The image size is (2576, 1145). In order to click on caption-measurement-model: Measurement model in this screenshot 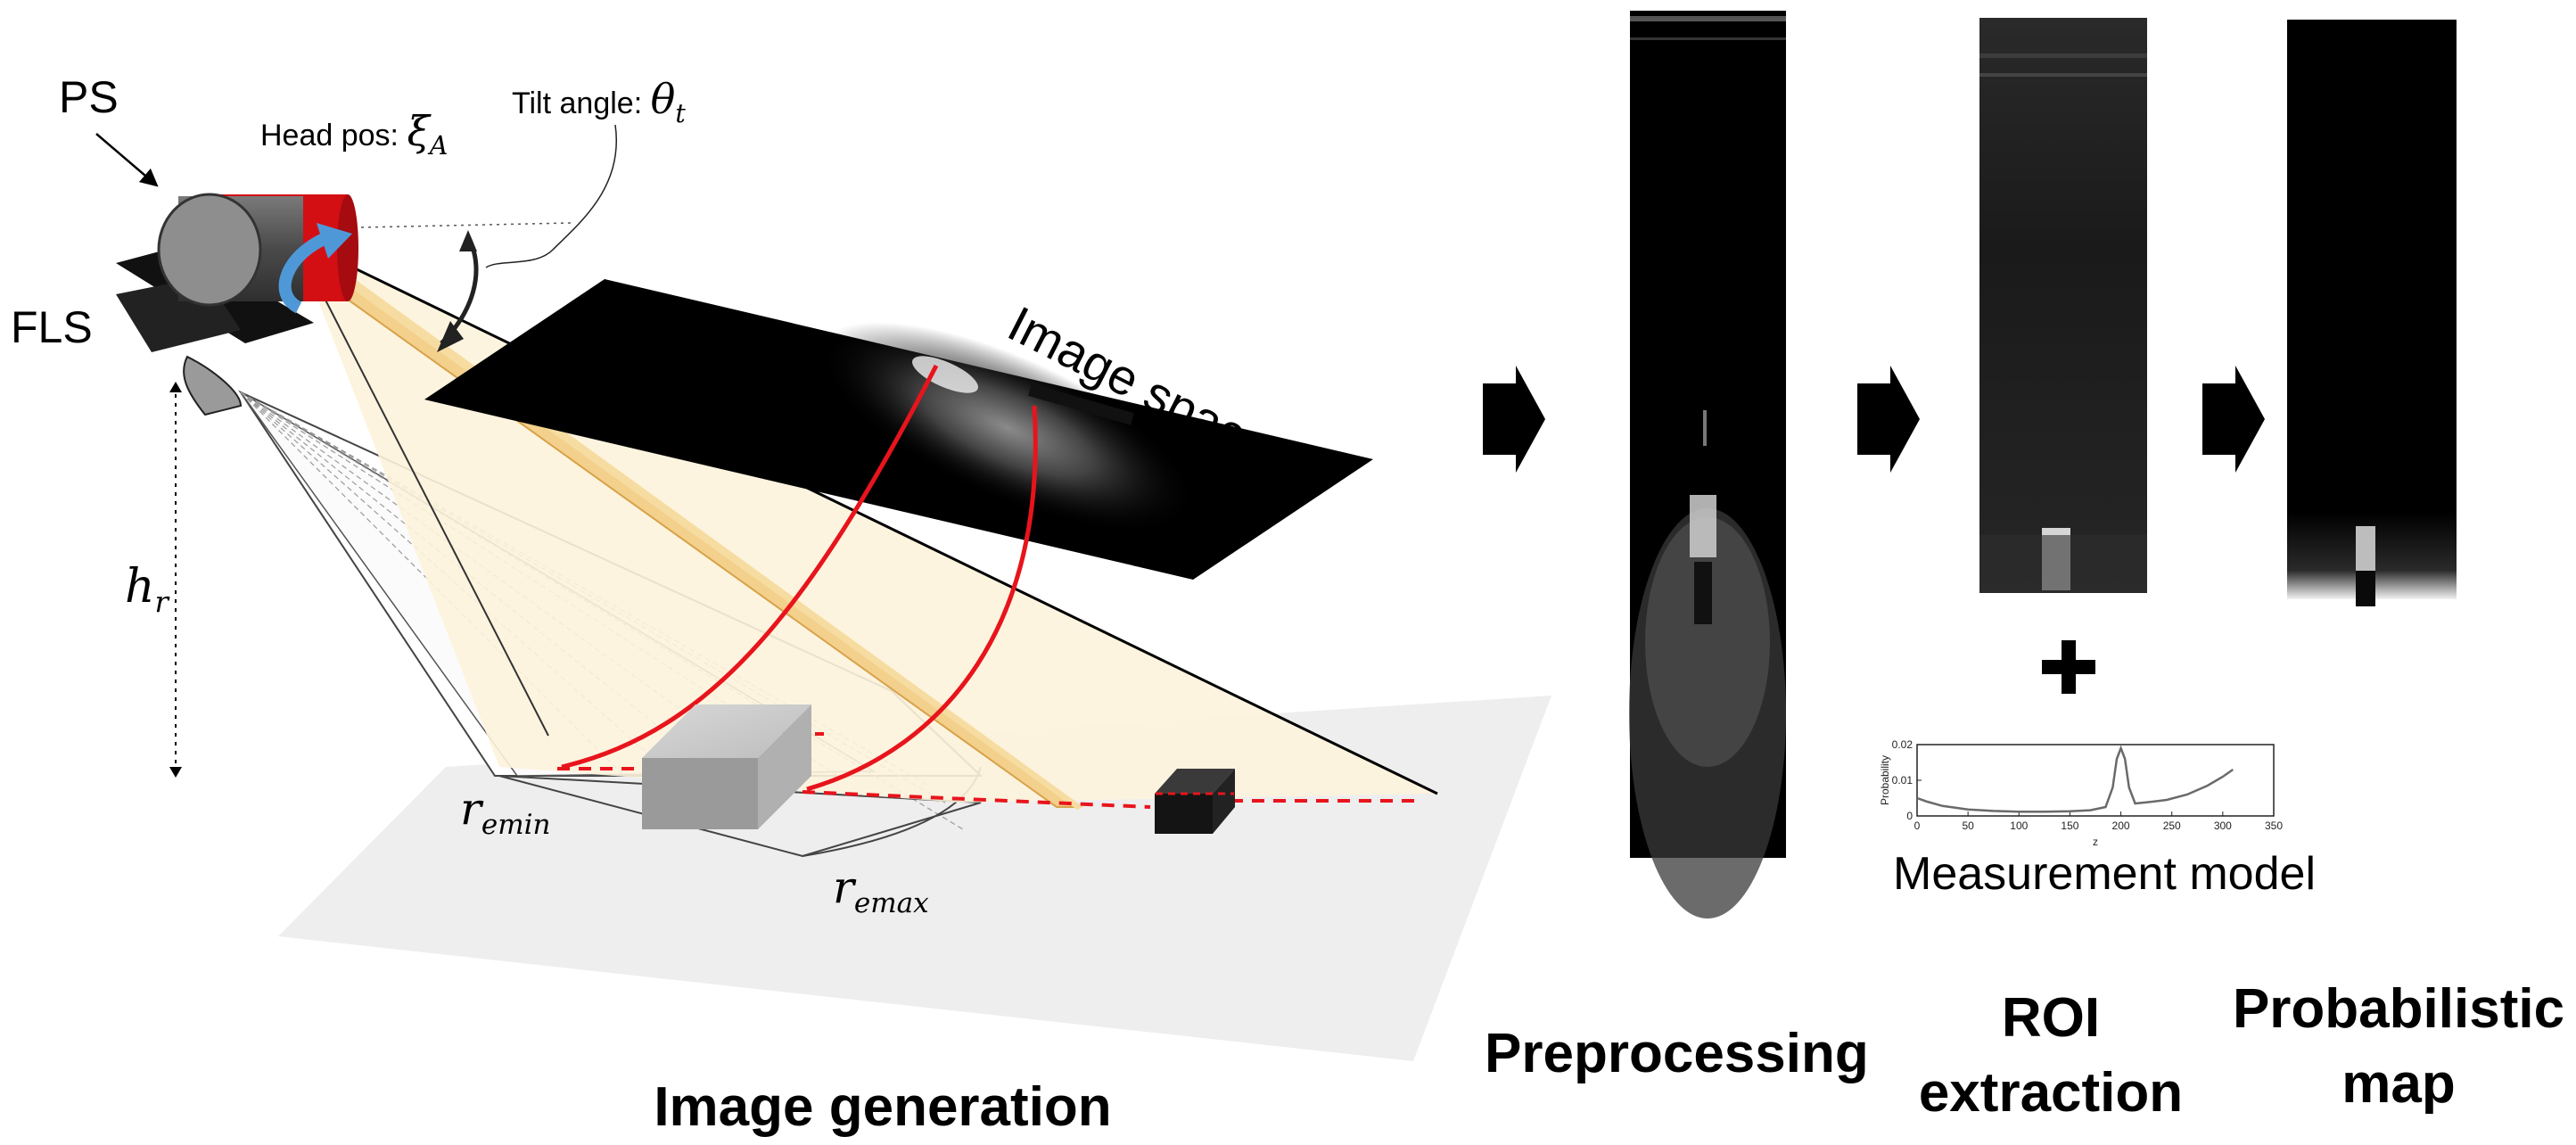, I will do `click(2104, 874)`.